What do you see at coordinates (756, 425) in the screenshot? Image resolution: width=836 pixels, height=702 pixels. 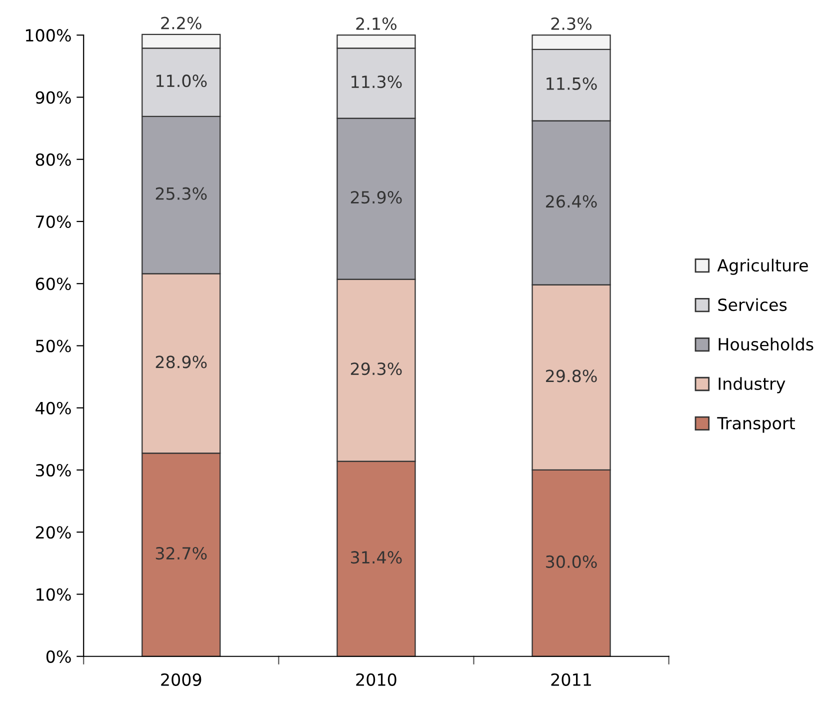 I see `legend-label: Transport` at bounding box center [756, 425].